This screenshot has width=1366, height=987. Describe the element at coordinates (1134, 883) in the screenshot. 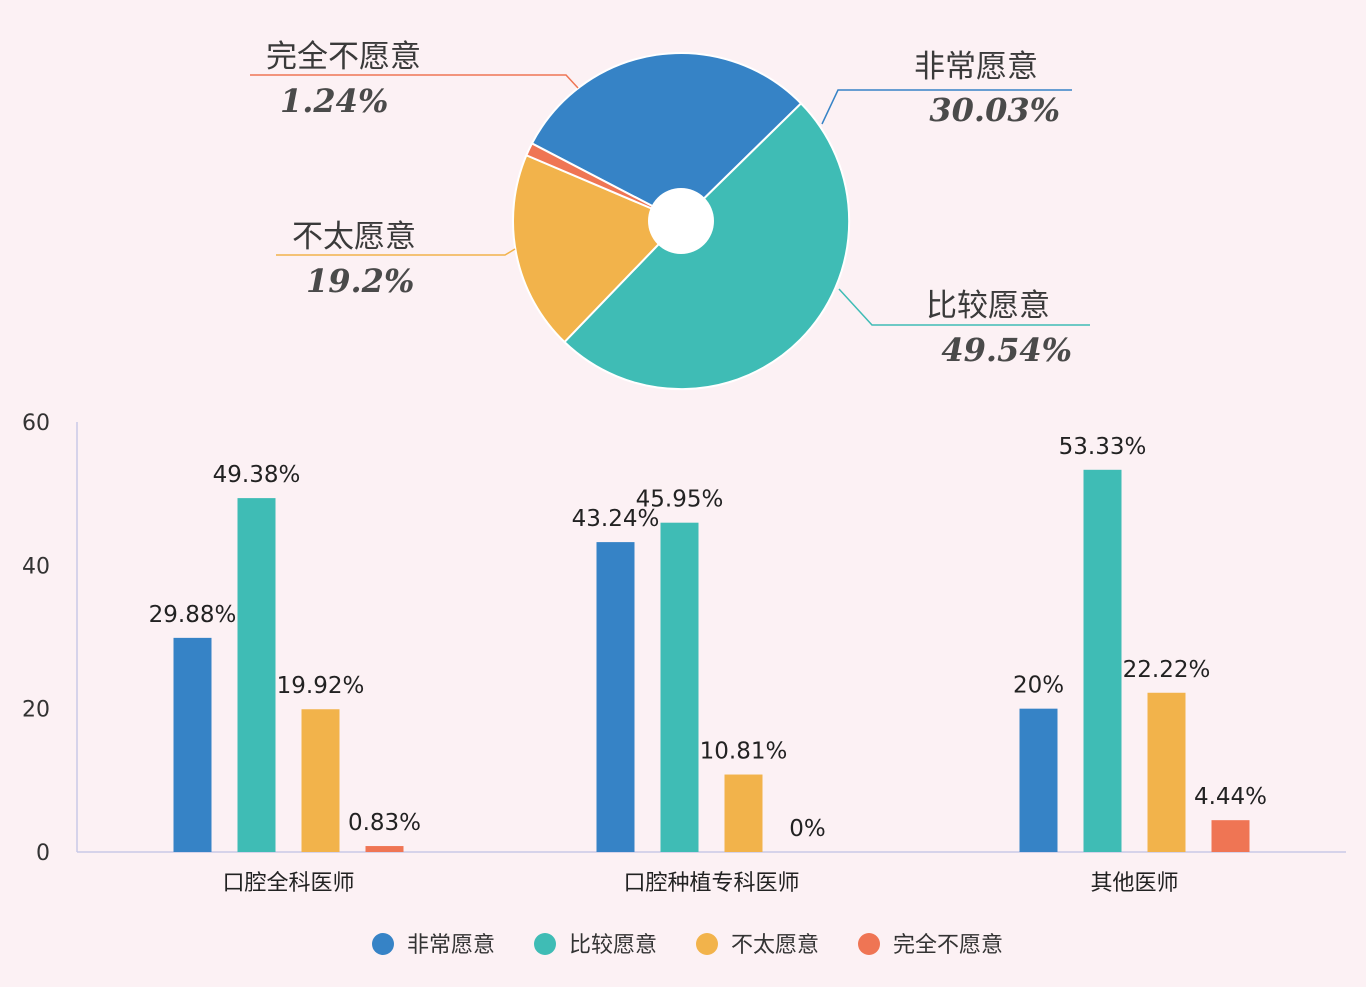

I see `x-category-label: 其他医师` at that location.